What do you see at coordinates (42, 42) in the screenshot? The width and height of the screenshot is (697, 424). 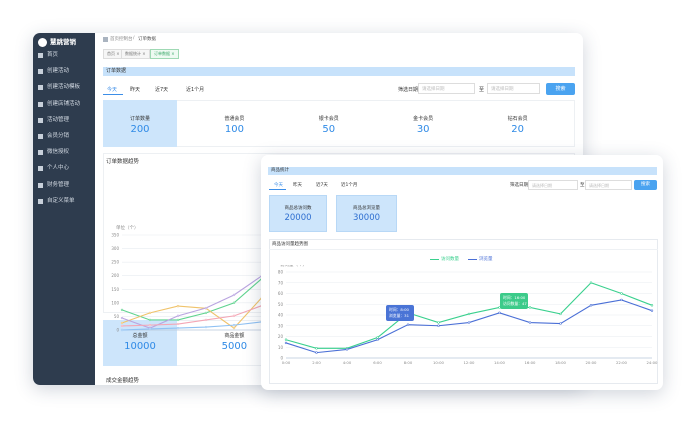 I see `logo-icon` at bounding box center [42, 42].